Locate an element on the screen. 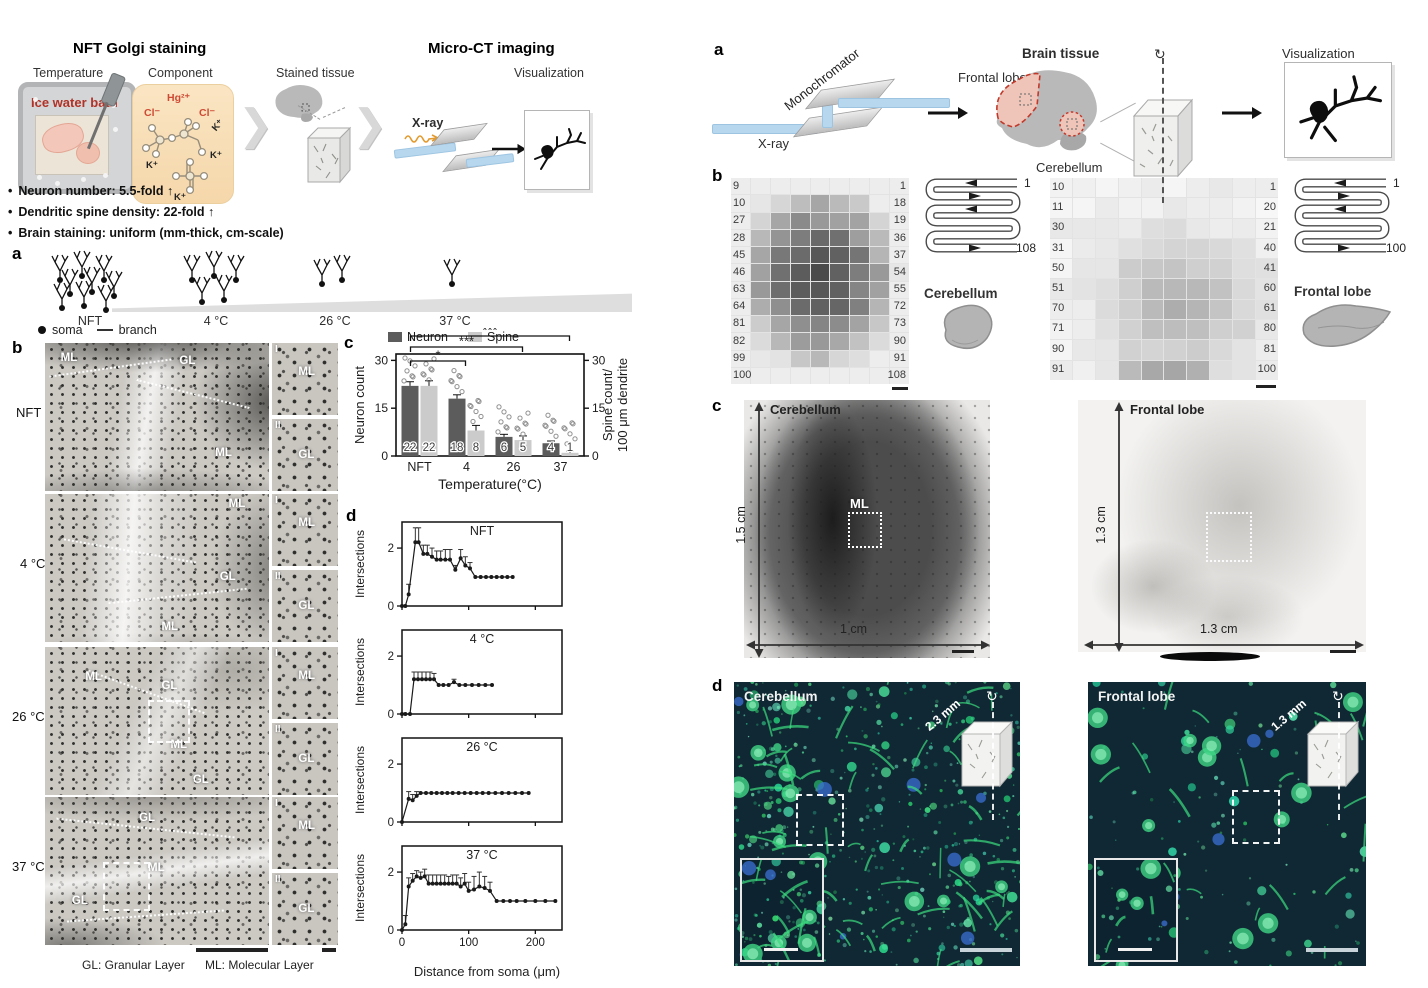 Image resolution: width=1428 pixels, height=988 pixels. scan-start-label: 1 is located at coordinates (1396, 183).